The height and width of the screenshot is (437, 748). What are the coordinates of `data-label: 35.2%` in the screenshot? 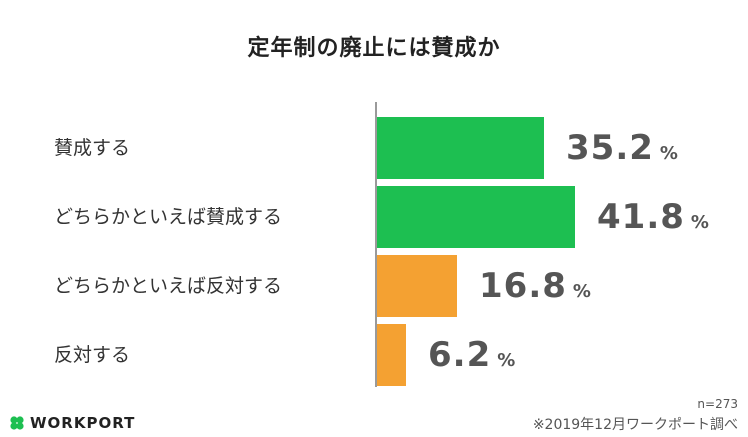 It's located at (622, 151).